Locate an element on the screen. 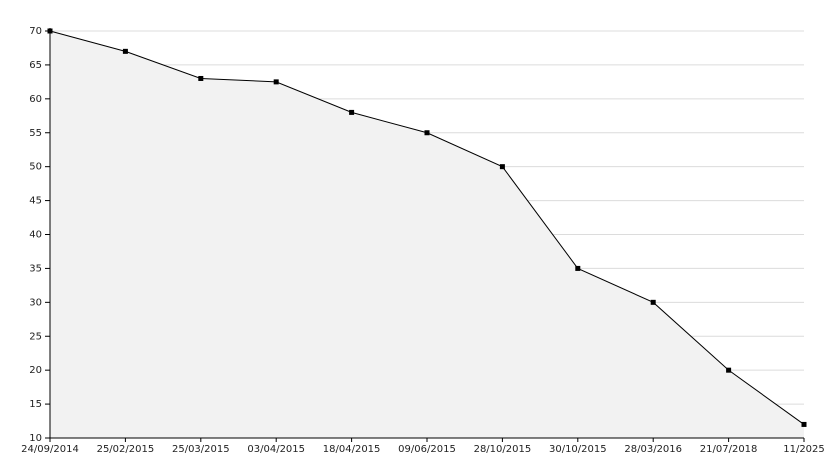 The height and width of the screenshot is (468, 834). y-tick-label: 10 is located at coordinates (35, 438).